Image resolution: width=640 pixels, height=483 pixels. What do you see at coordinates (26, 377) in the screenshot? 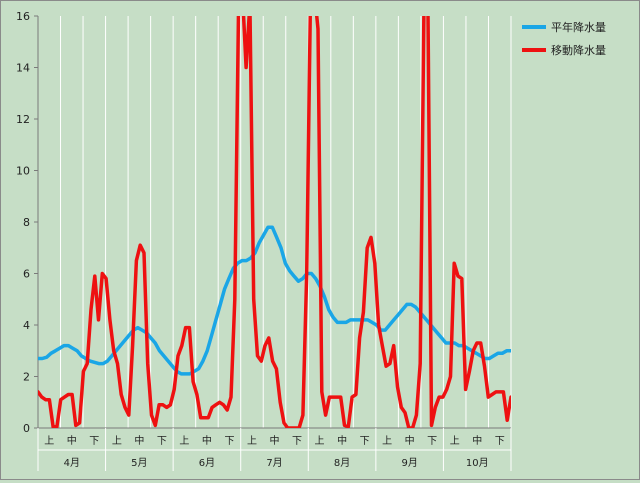
I see `y-tick-label: 2` at bounding box center [26, 377].